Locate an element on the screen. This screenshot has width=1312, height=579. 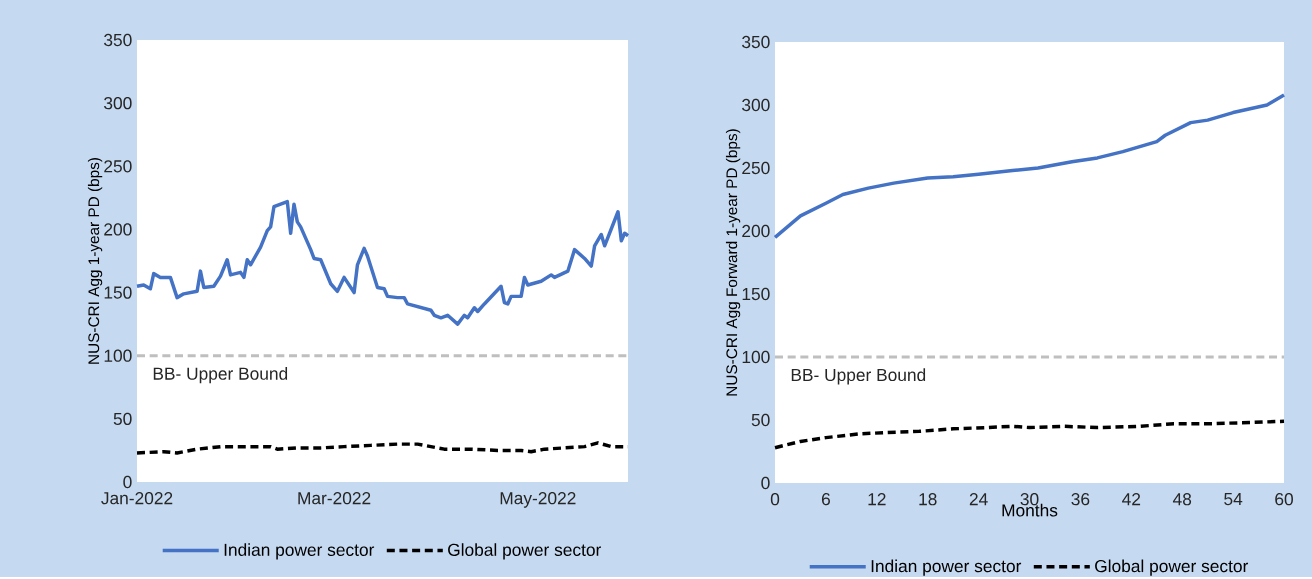
x-tick-label: 12 is located at coordinates (877, 498).